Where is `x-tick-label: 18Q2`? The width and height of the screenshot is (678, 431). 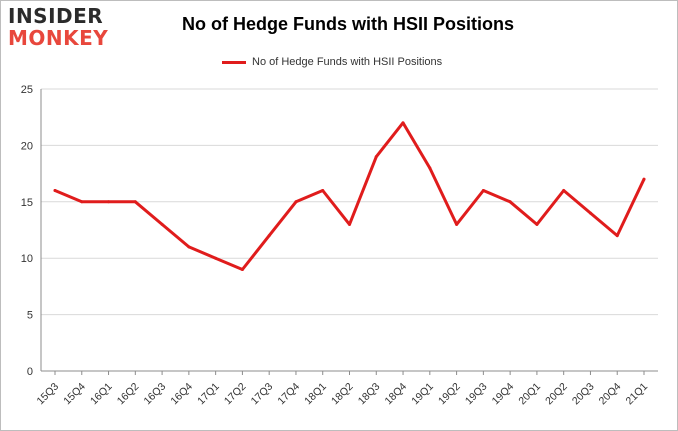 x-tick-label: 18Q2 is located at coordinates (342, 394).